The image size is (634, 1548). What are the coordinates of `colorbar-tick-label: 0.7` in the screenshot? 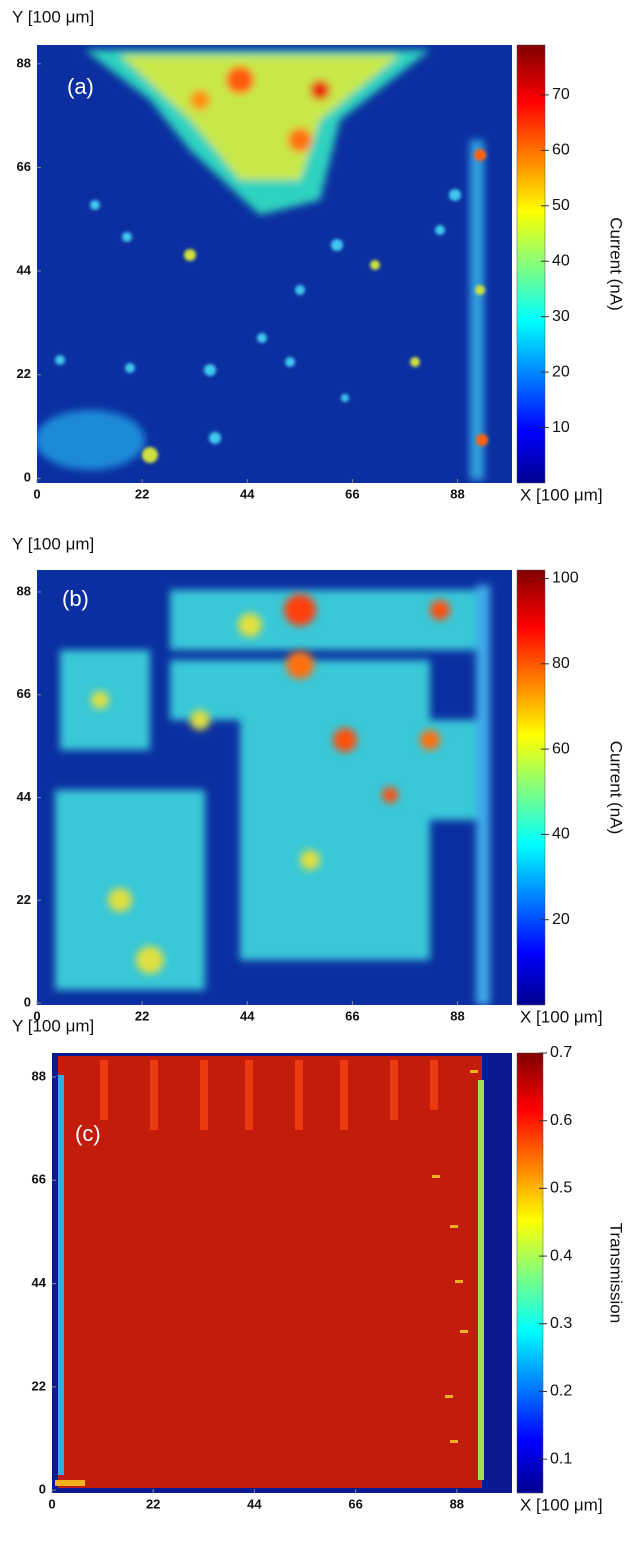 It's located at (561, 1052).